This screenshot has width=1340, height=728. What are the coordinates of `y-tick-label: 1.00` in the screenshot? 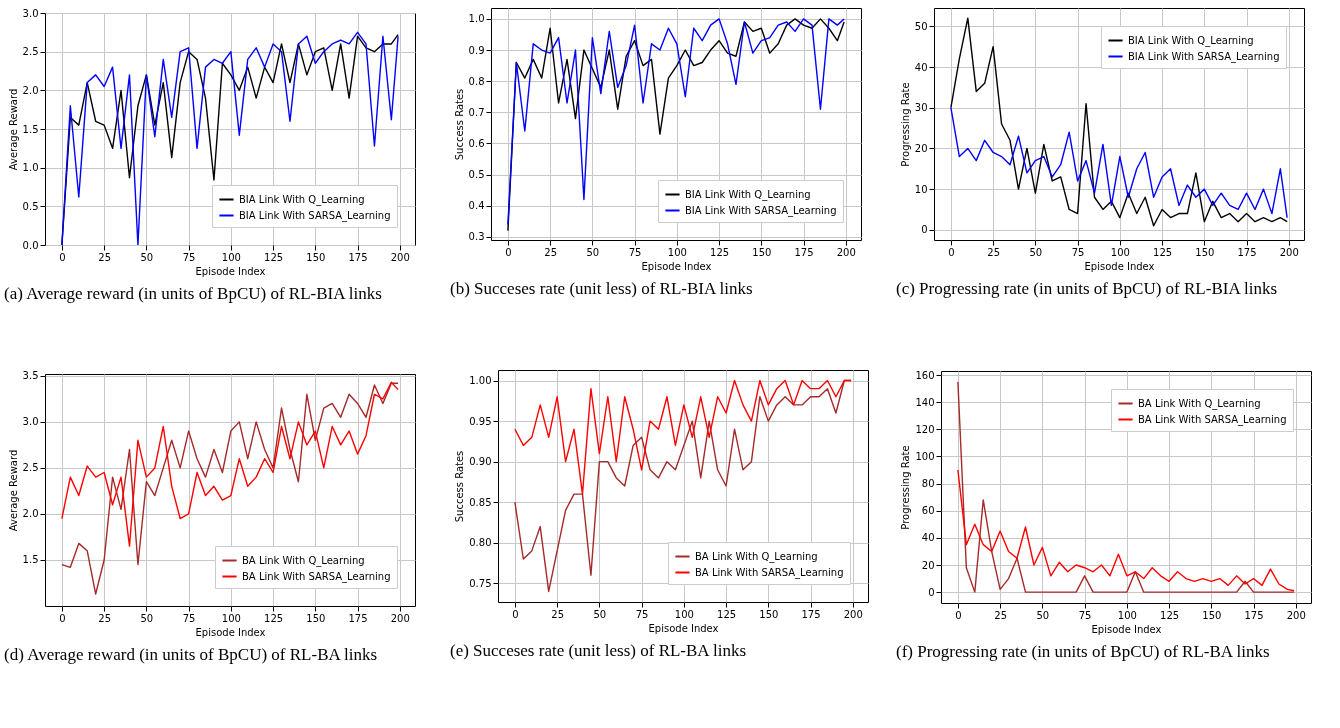 It's located at (480, 381).